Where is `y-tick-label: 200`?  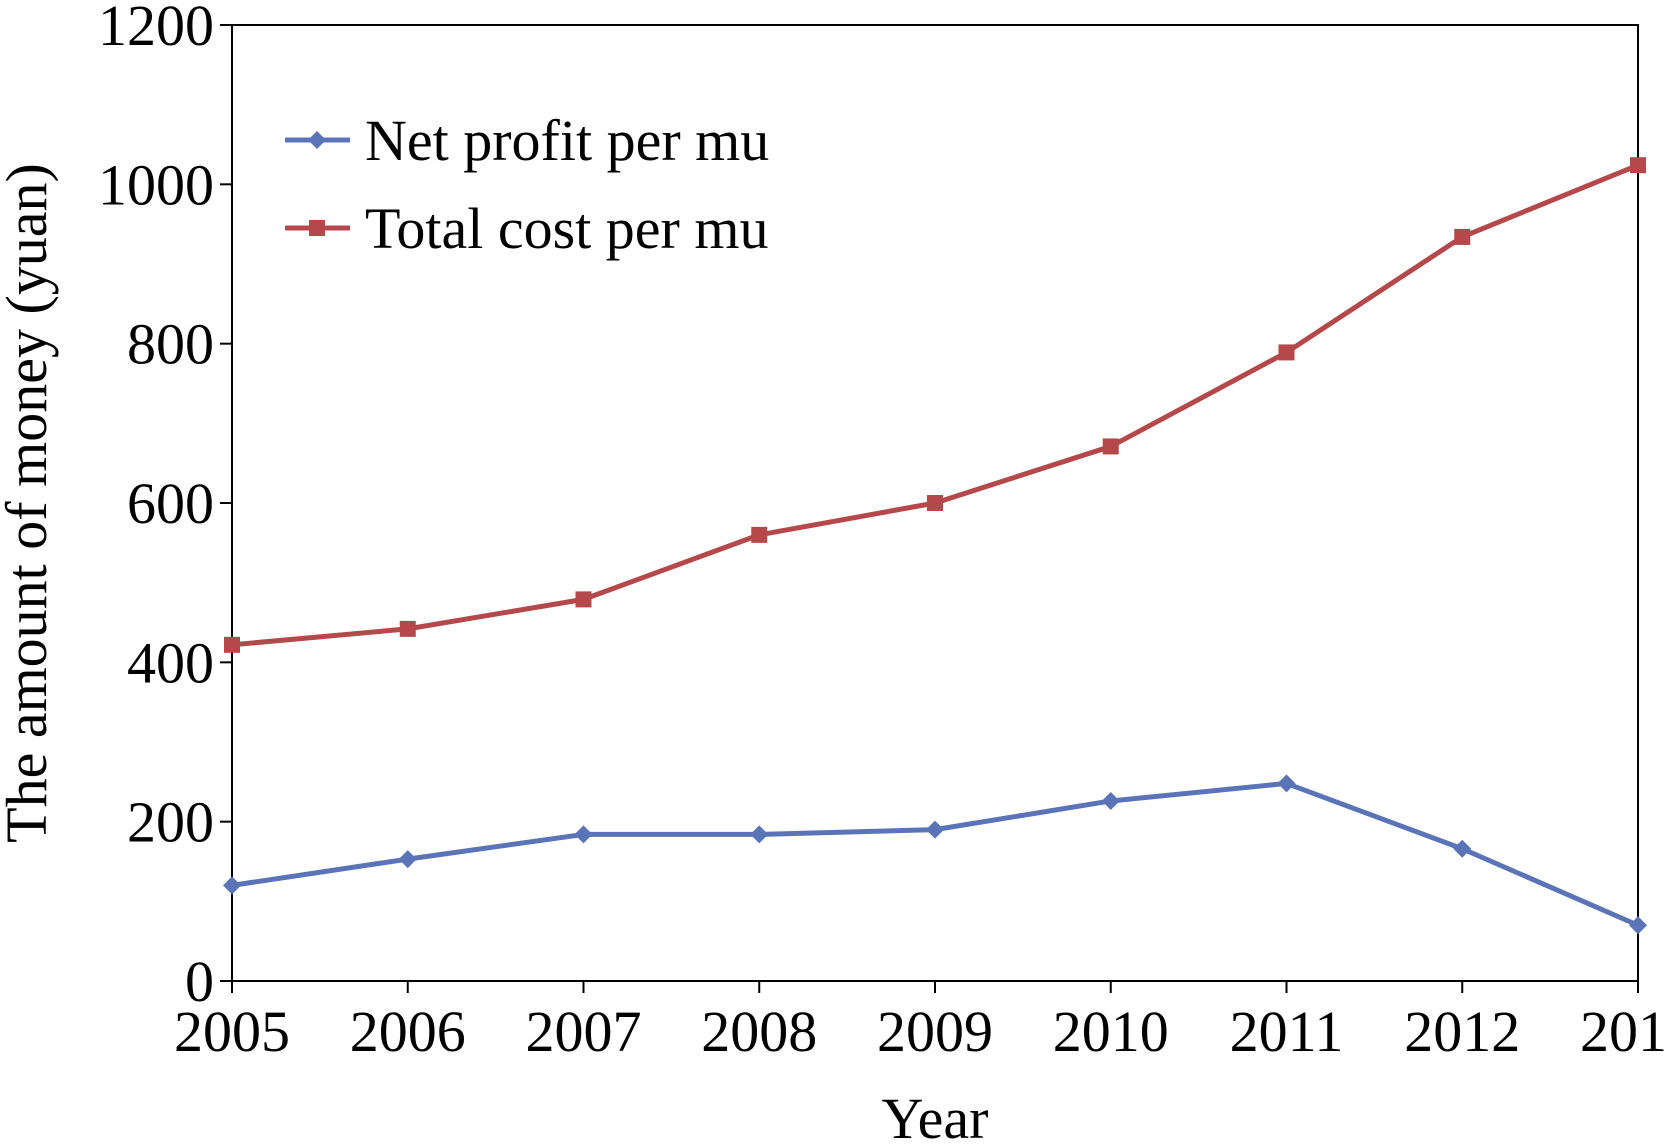
y-tick-label: 200 is located at coordinates (170, 822).